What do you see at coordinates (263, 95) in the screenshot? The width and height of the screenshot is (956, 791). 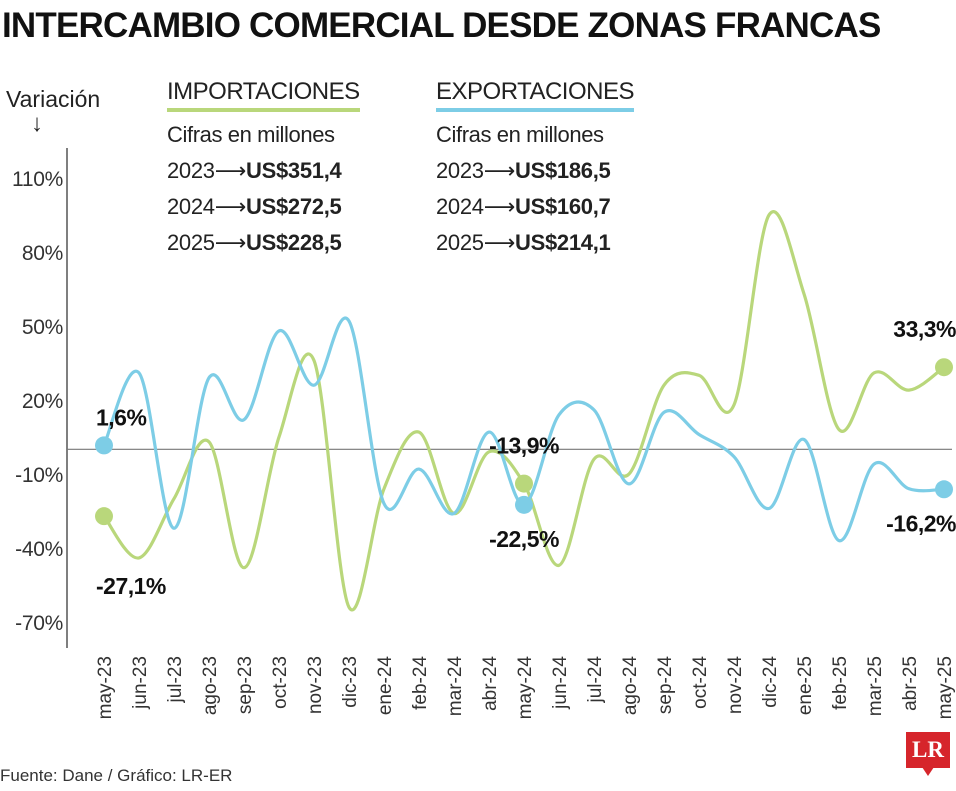 I see `legend-imports-heading: IMPORTACIONES` at bounding box center [263, 95].